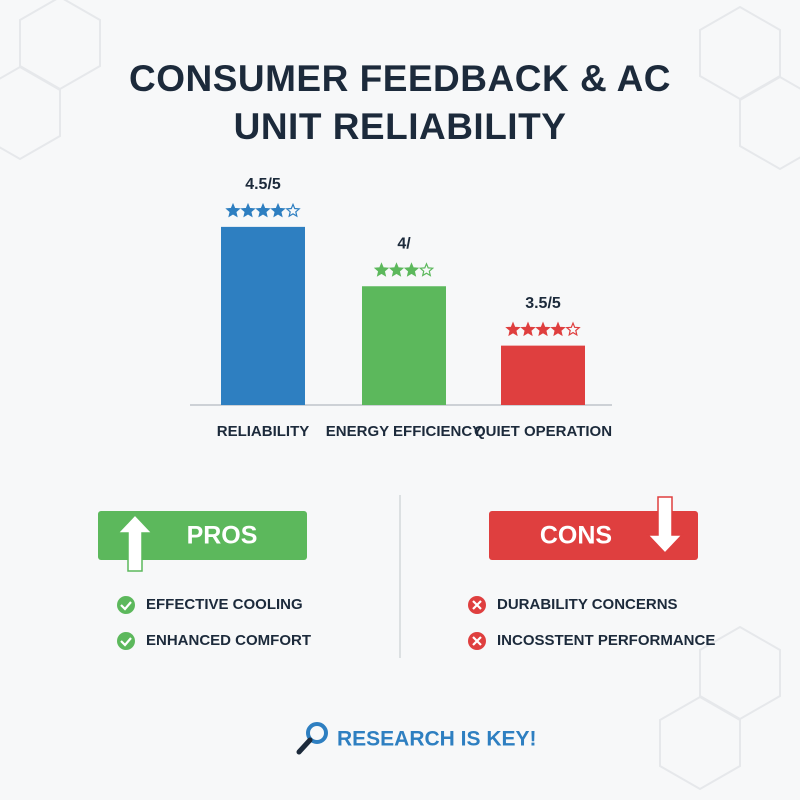 The image size is (800, 800). What do you see at coordinates (263, 431) in the screenshot?
I see `x-tick-label: RELIABILITY` at bounding box center [263, 431].